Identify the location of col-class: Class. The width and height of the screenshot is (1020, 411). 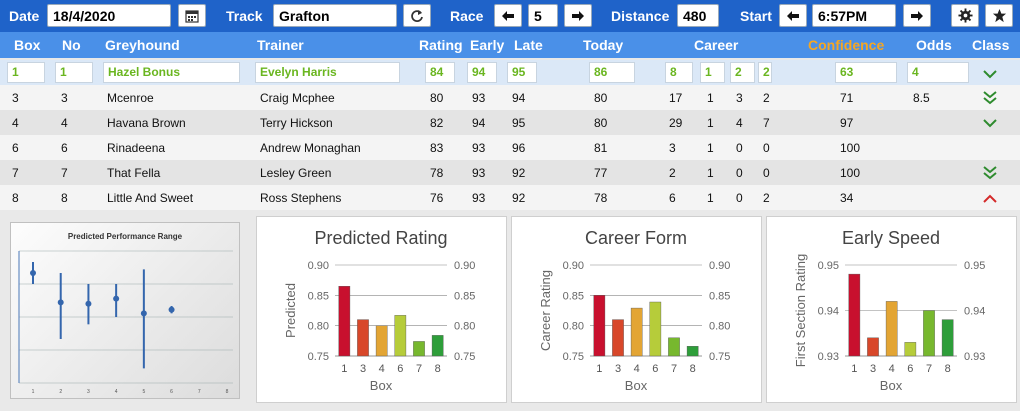
(991, 45).